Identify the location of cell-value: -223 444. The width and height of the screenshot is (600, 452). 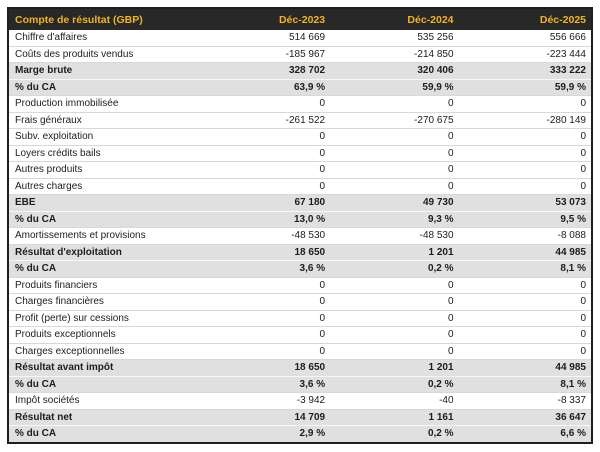
(566, 54).